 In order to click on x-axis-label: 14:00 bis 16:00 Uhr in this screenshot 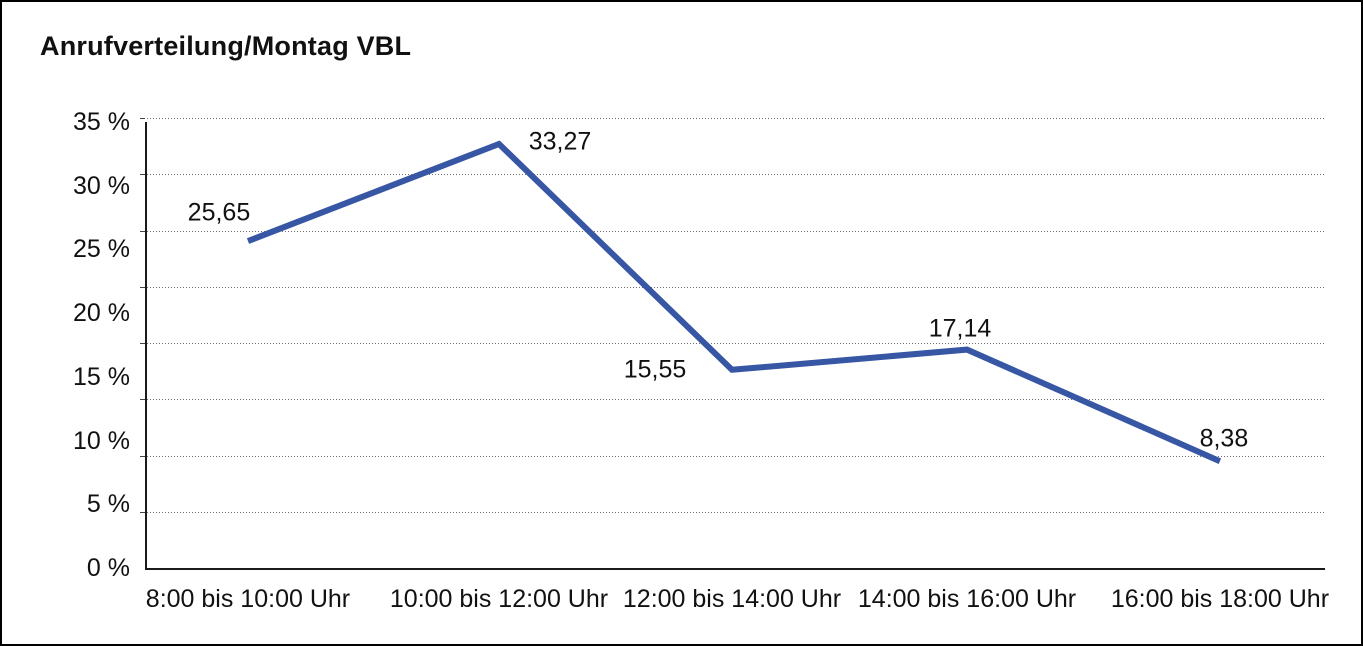, I will do `click(967, 599)`.